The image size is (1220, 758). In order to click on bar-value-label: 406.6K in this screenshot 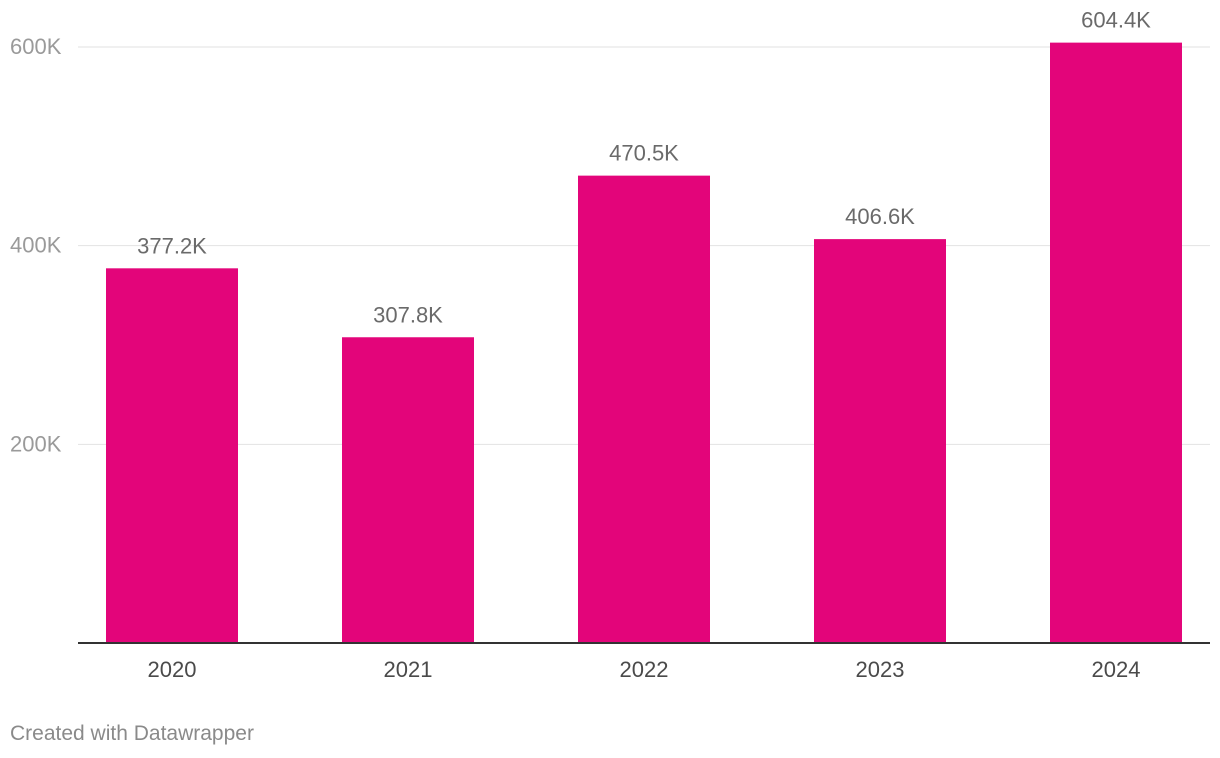, I will do `click(880, 216)`.